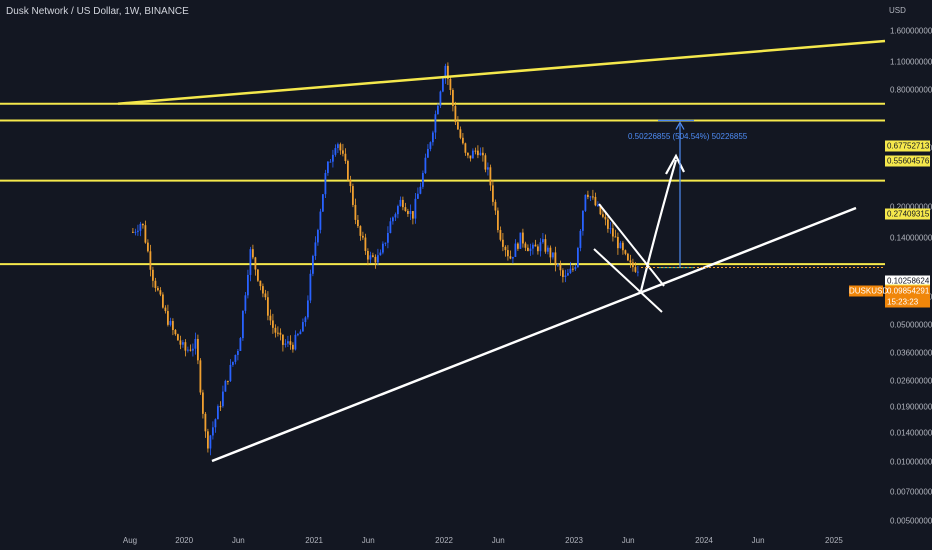 The height and width of the screenshot is (550, 932). Describe the element at coordinates (907, 161) in the screenshot. I see `level-badge-2: 0.55604576` at that location.